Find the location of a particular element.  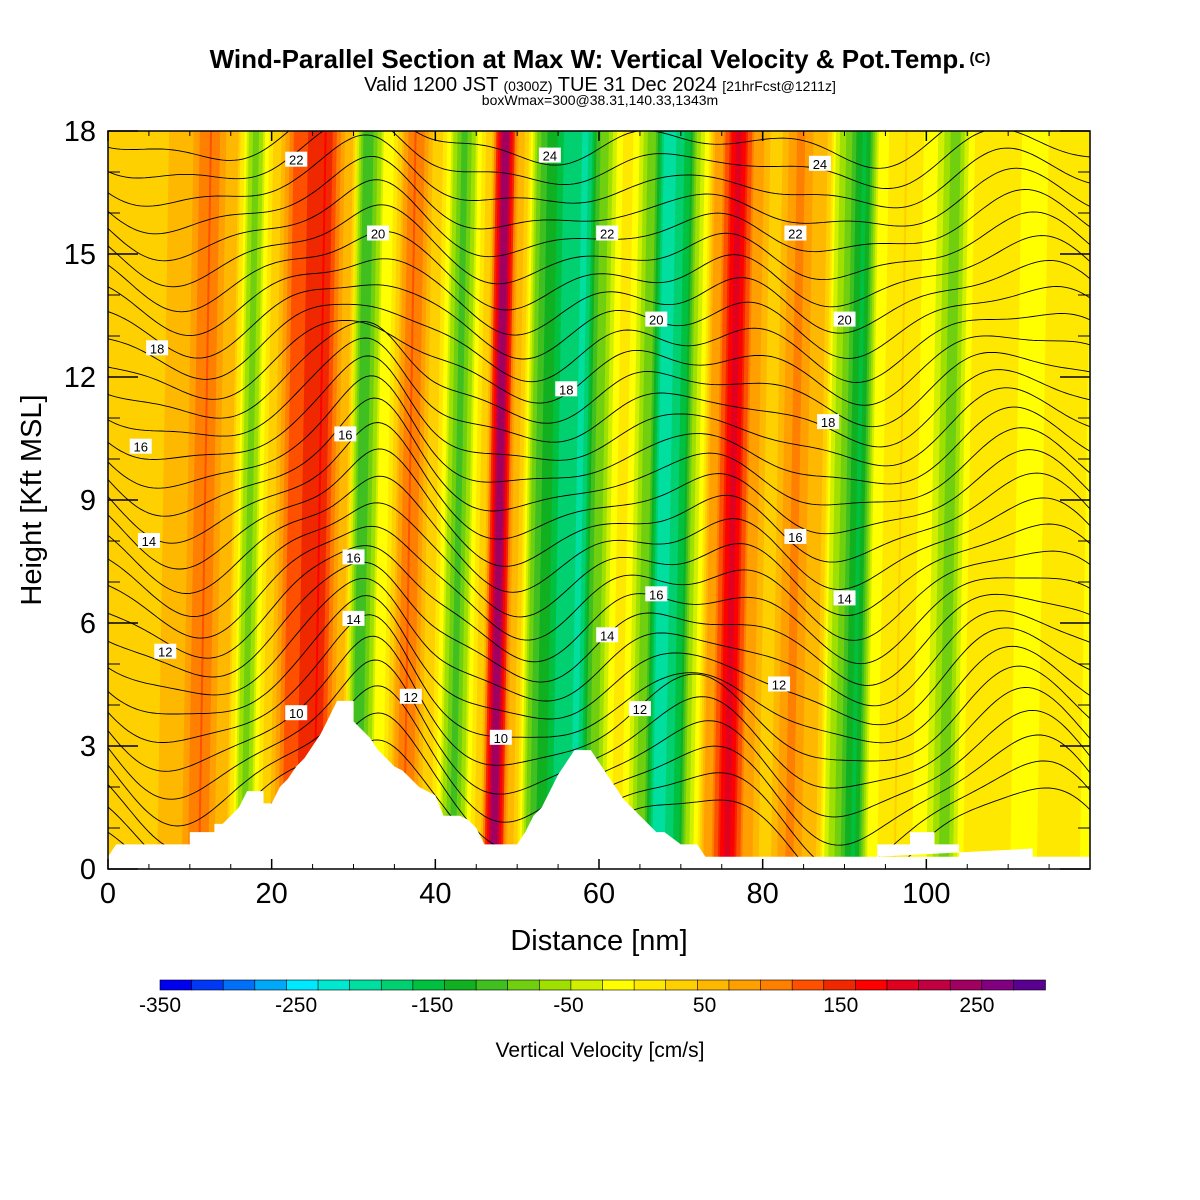

colorbar-label: Vertical Velocity [cm/s] is located at coordinates (600, 1050).